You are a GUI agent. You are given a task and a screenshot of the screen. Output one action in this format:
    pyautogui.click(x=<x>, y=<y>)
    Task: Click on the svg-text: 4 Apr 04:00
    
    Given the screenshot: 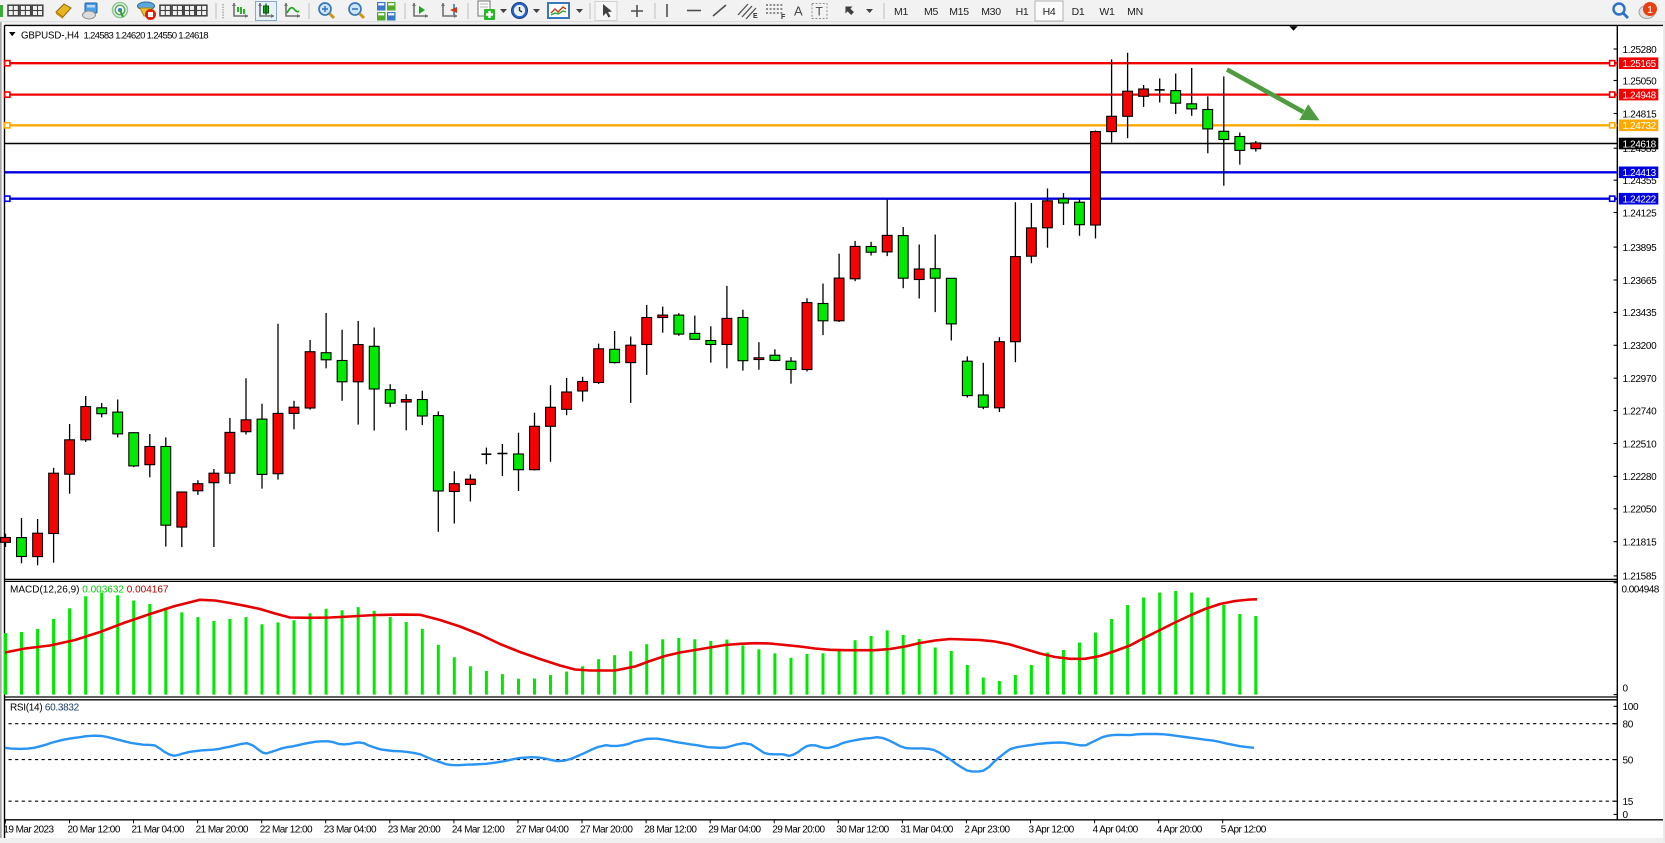 What is the action you would take?
    pyautogui.click(x=1116, y=830)
    